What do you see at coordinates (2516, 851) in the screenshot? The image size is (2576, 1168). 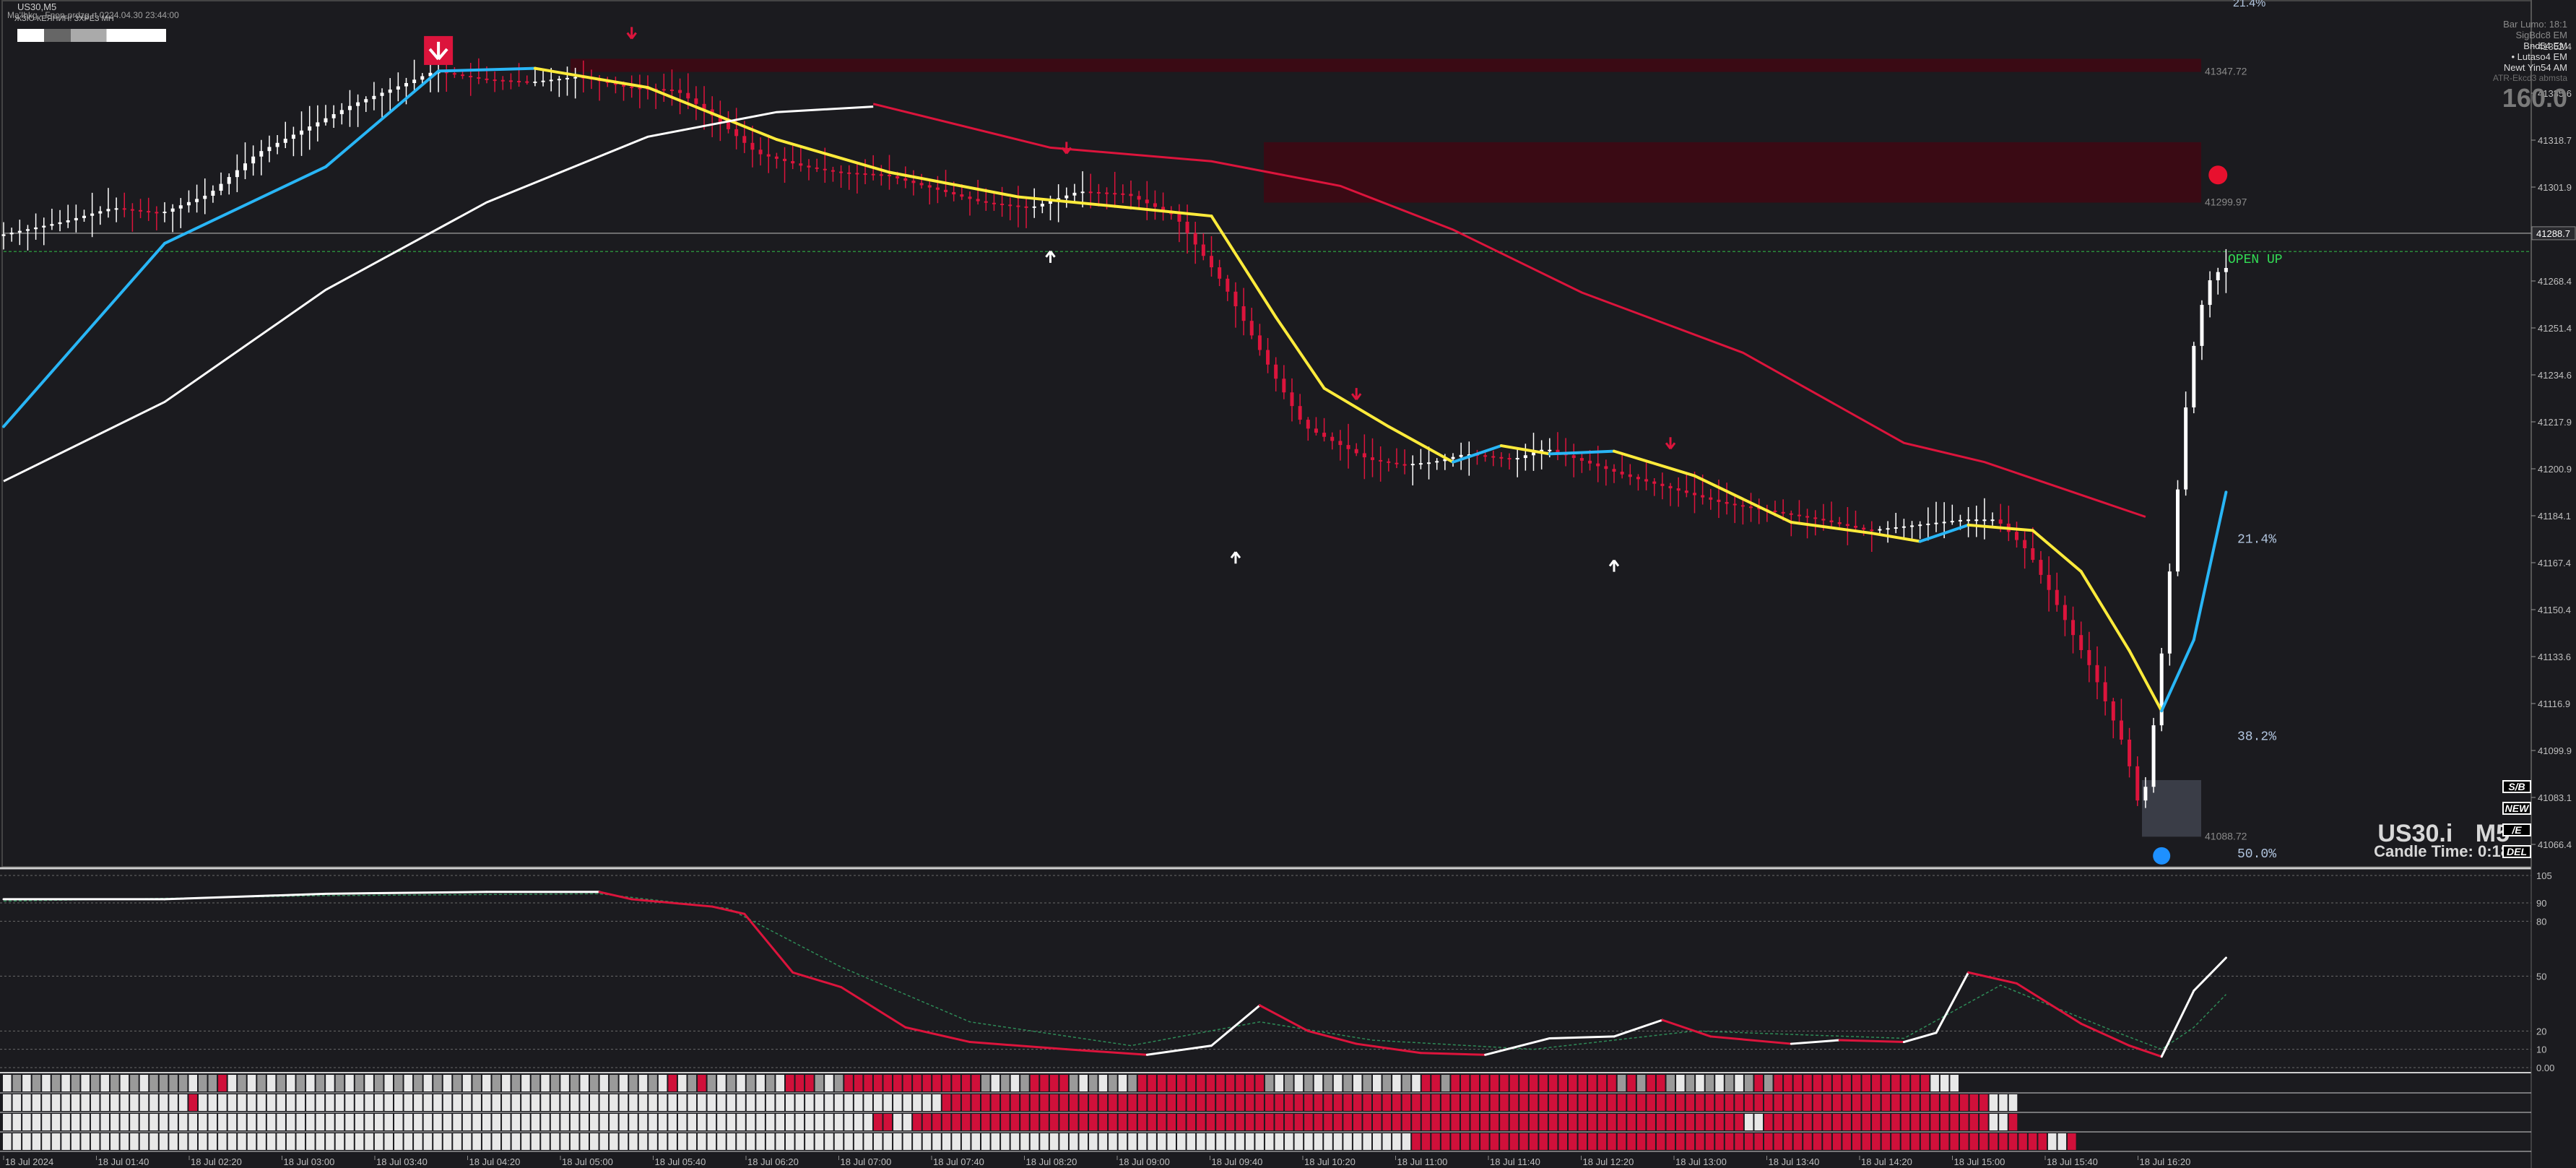 I see `del-button: DEL` at bounding box center [2516, 851].